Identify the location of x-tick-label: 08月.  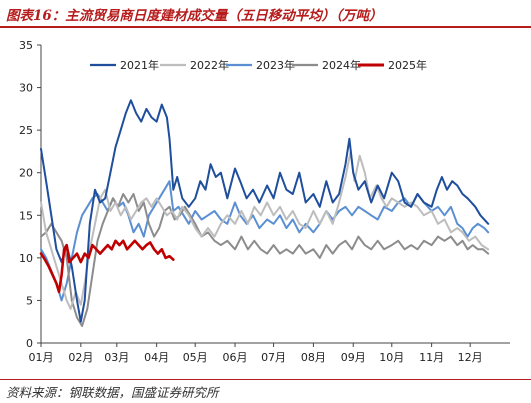
(313, 357).